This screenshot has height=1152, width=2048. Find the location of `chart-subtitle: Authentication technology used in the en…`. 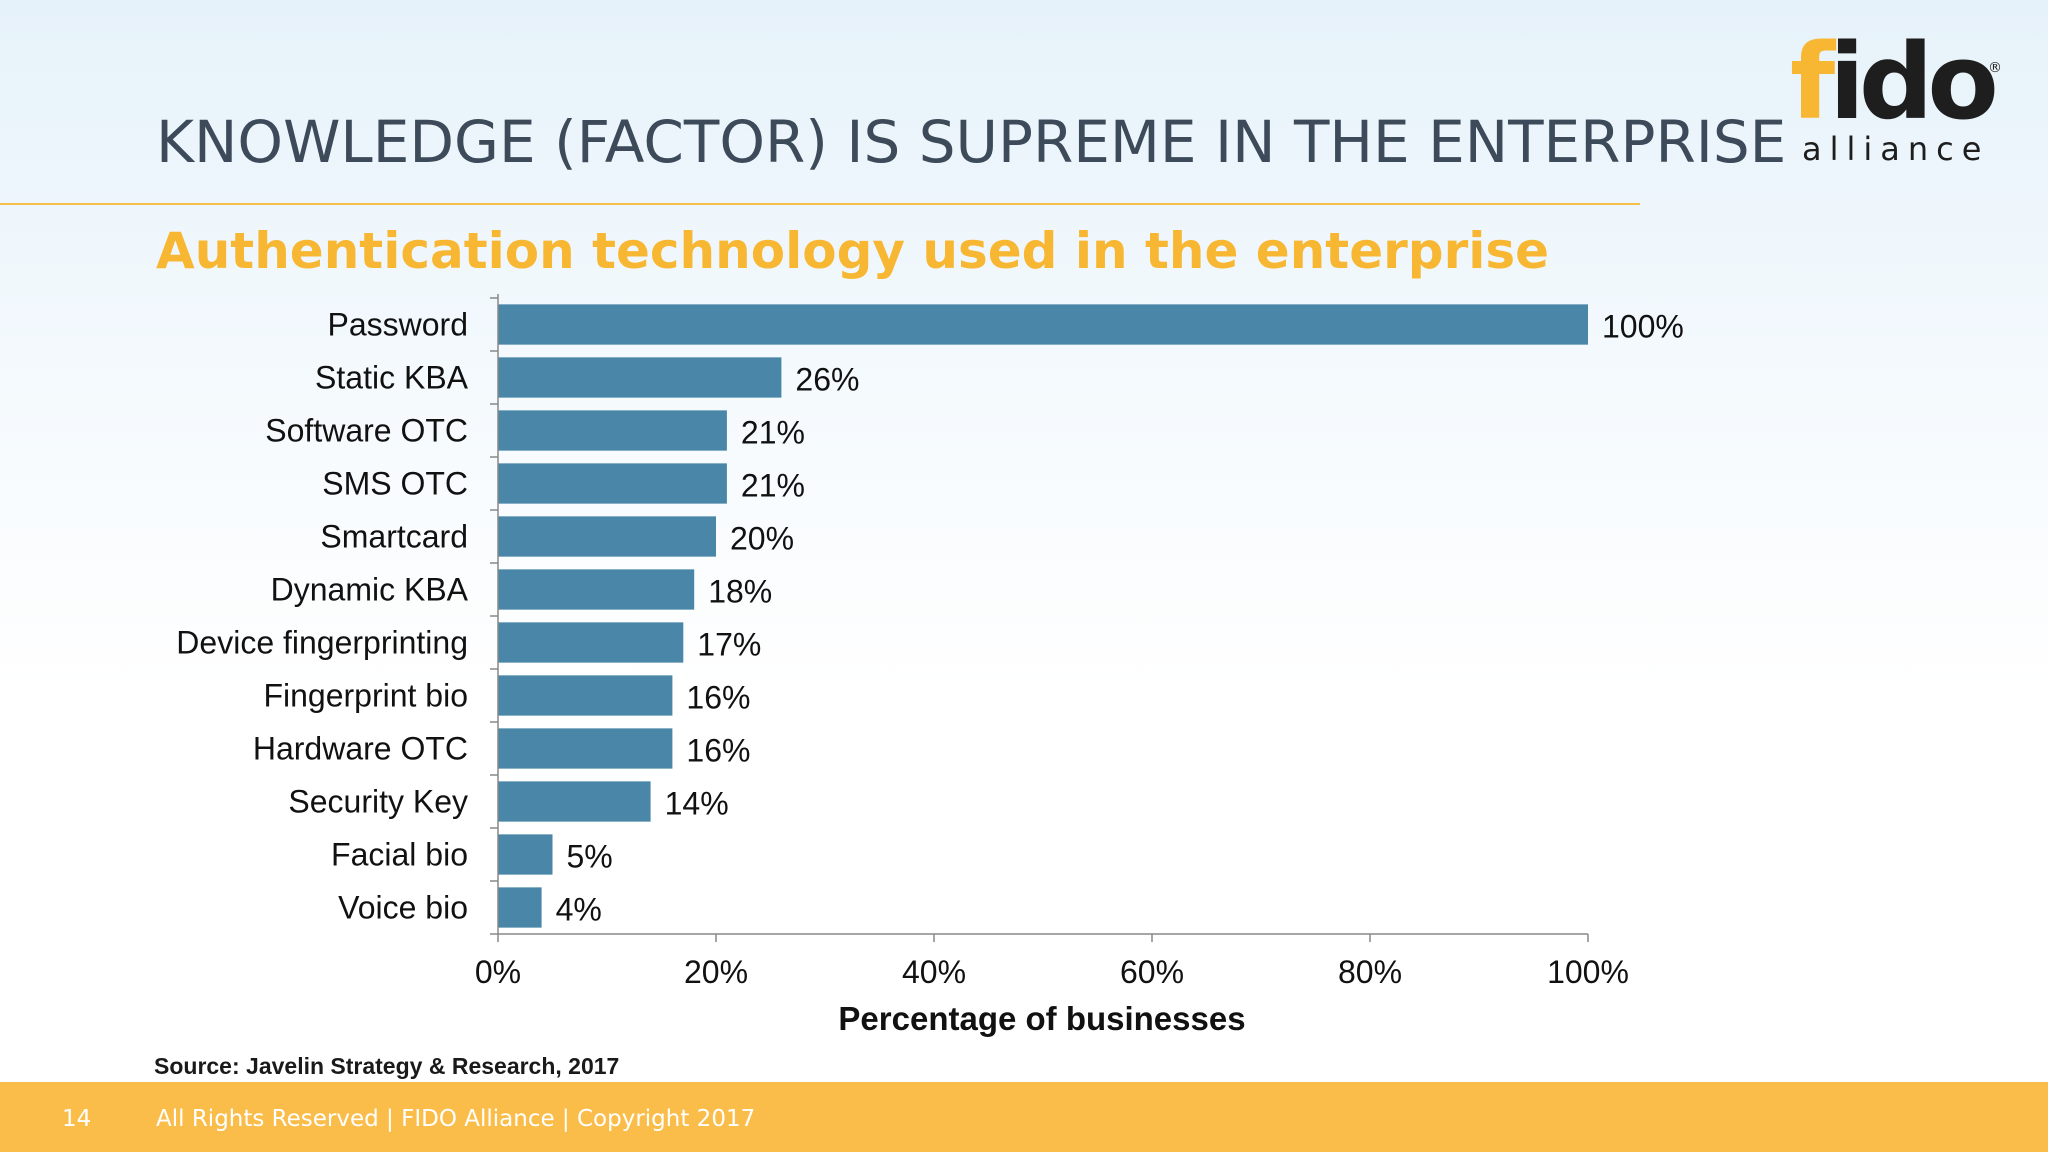

chart-subtitle: Authentication technology used in the en… is located at coordinates (853, 251).